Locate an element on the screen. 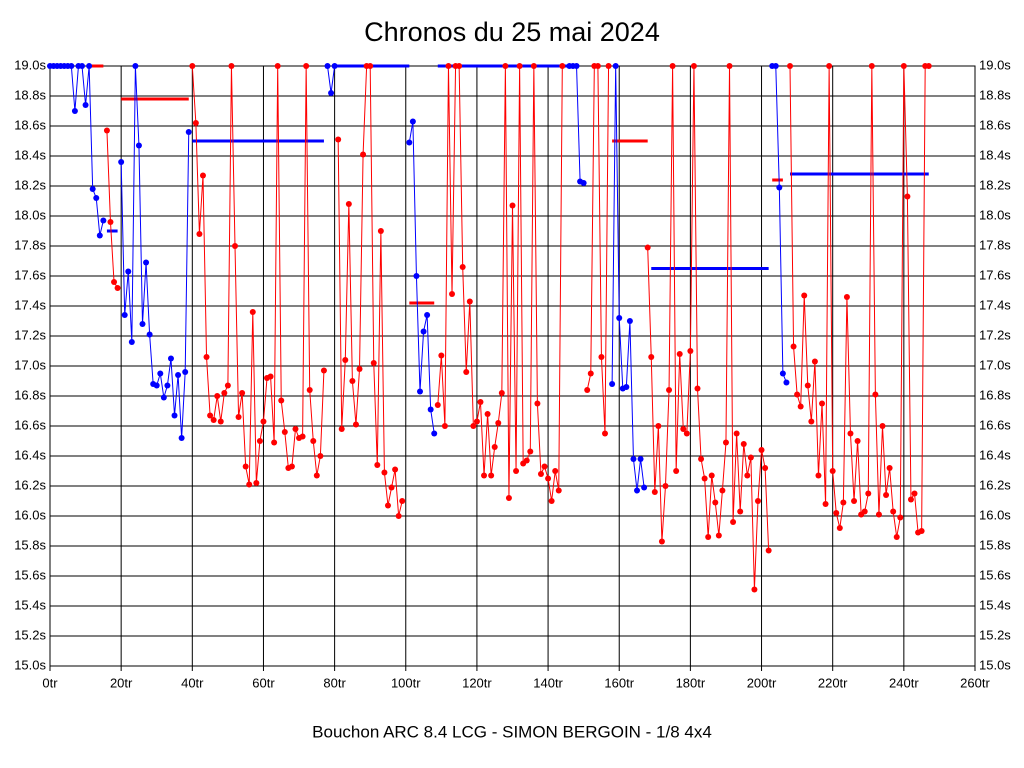 This screenshot has height=768, width=1024. y2-tick-label: 15.6s is located at coordinates (995, 574).